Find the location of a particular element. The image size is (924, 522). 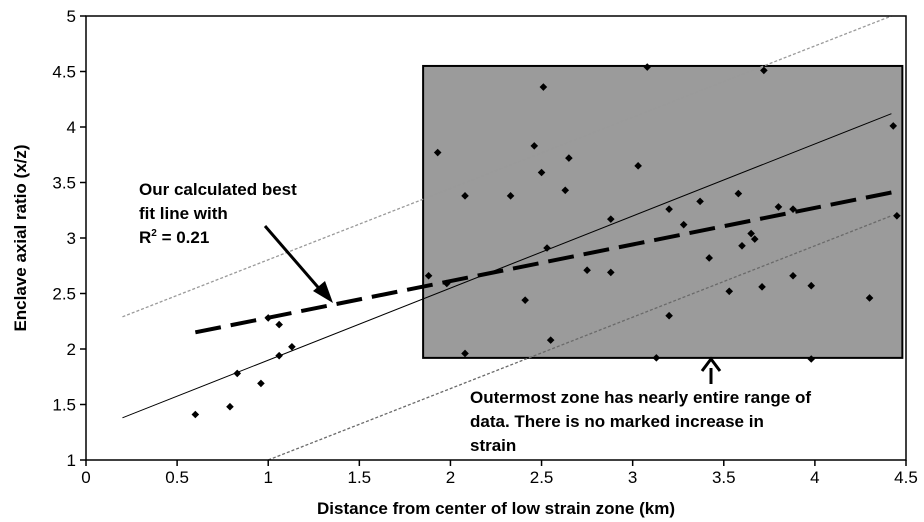

x-tick-label: 1 is located at coordinates (267, 477).